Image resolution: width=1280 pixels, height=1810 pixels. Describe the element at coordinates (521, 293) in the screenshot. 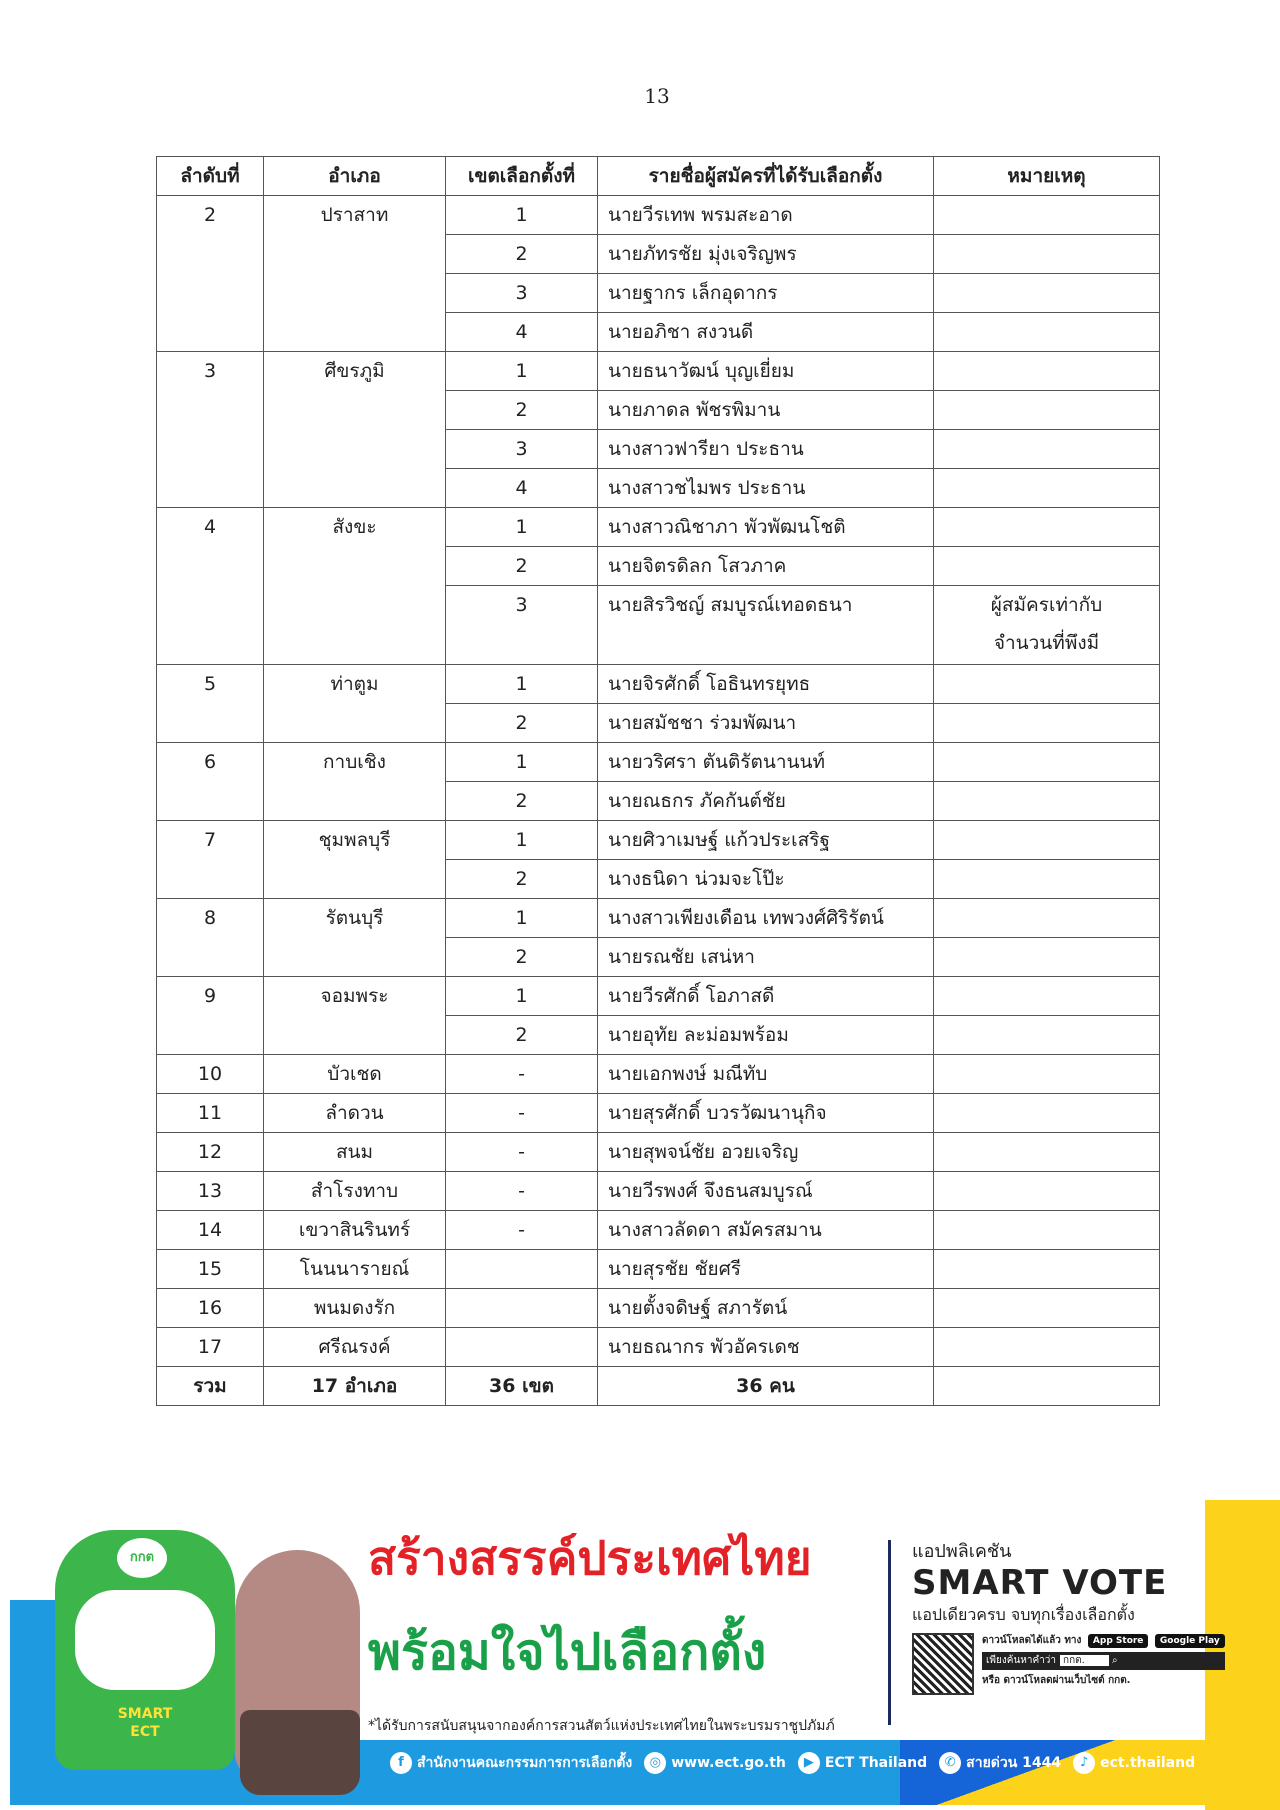

I see `zone-cell: 3` at that location.